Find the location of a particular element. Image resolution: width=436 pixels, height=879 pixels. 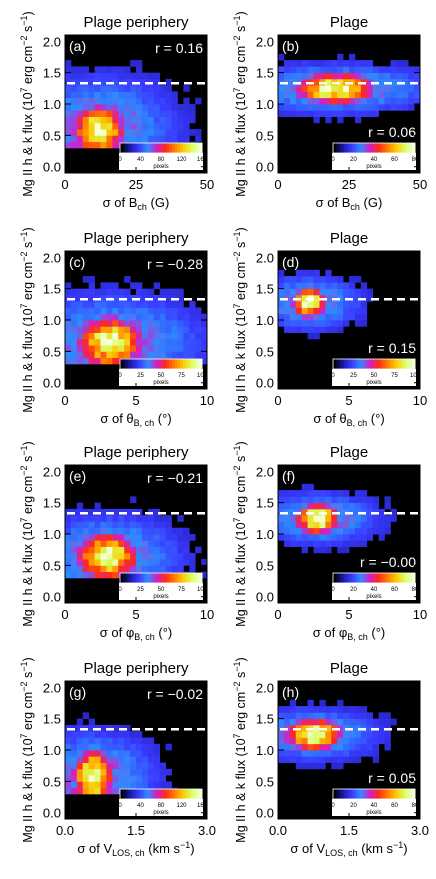

colorbar-tick-label: 20 is located at coordinates (353, 590).